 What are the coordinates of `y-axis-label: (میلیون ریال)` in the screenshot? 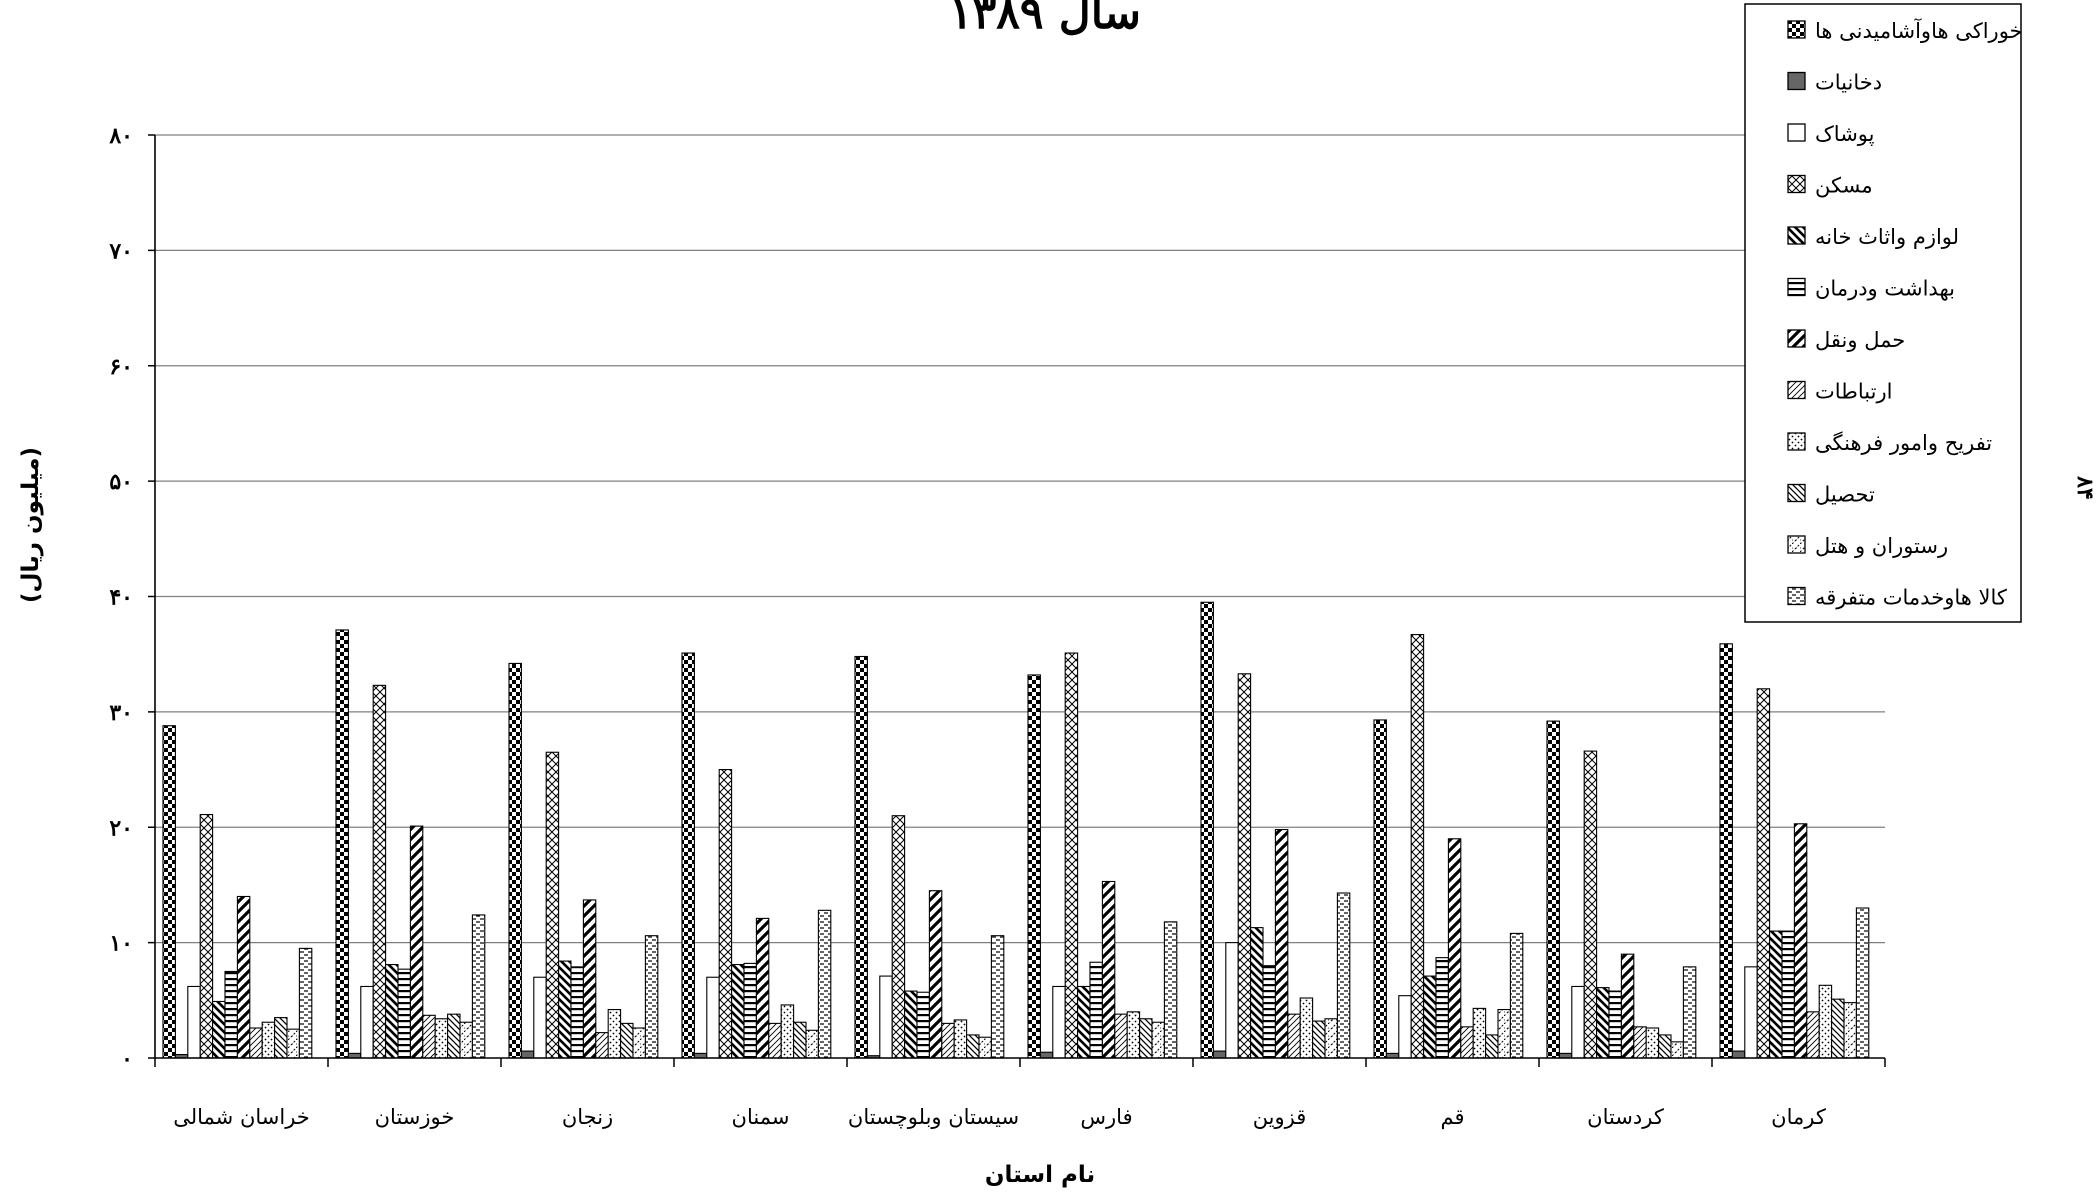 It's located at (31, 525).